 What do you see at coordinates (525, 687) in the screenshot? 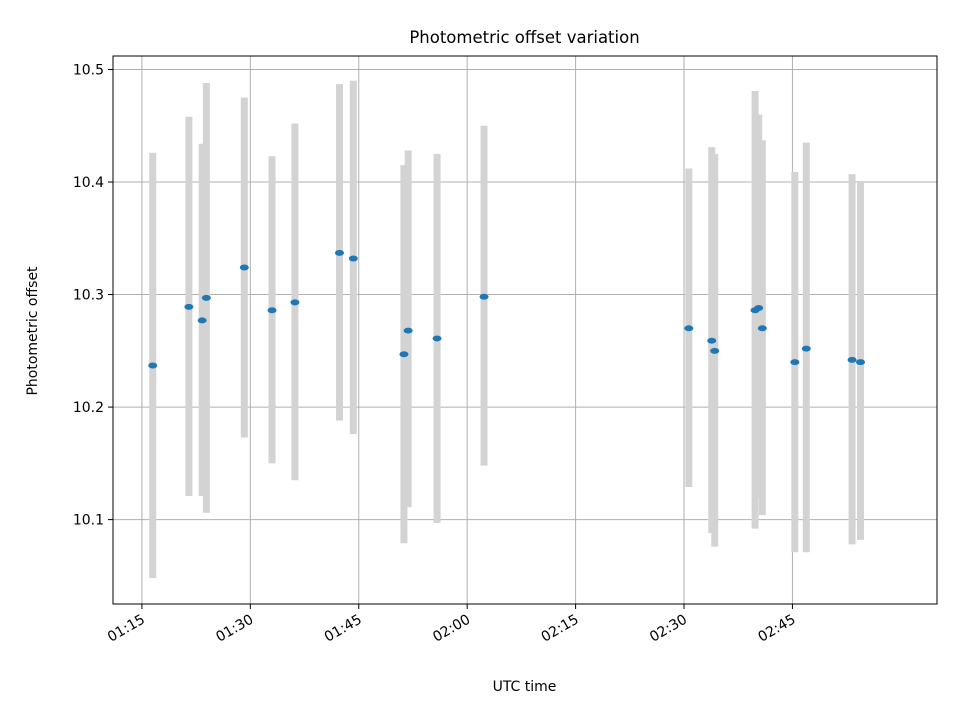
I see `x-axis-label: UTC time` at bounding box center [525, 687].